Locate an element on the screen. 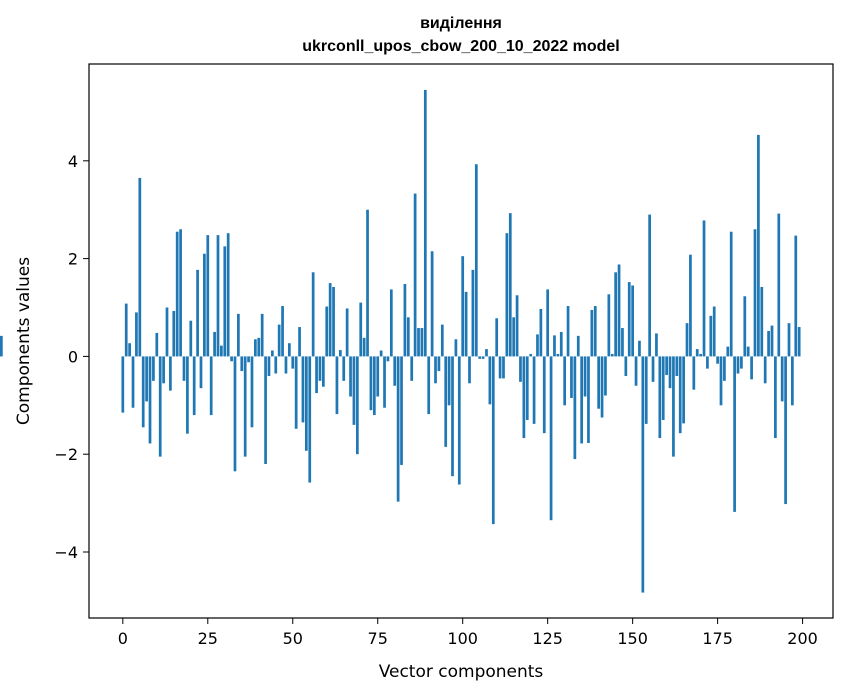 The image size is (847, 696). y-tick-label: −2 is located at coordinates (66, 454).